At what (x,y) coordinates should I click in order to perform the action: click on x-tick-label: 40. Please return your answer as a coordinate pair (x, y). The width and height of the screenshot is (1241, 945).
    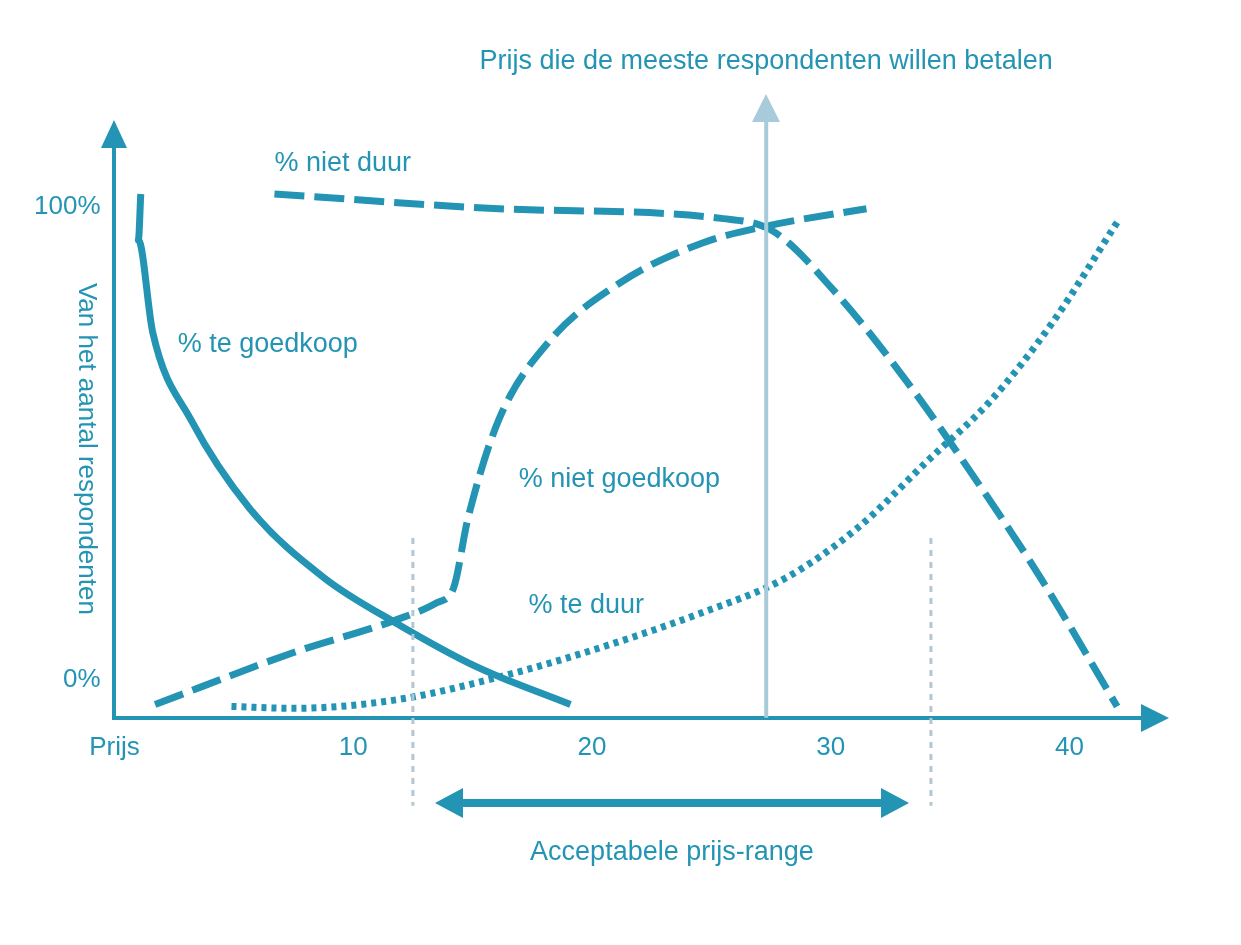
    Looking at the image, I should click on (1069, 745).